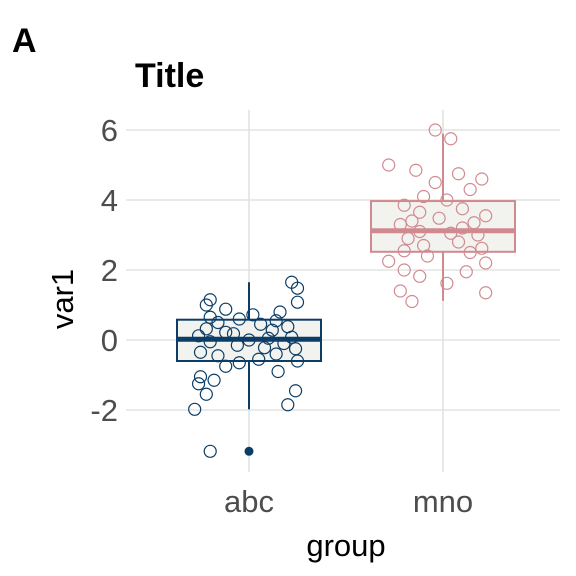 The height and width of the screenshot is (576, 576). I want to click on chart-title: Title, so click(169, 76).